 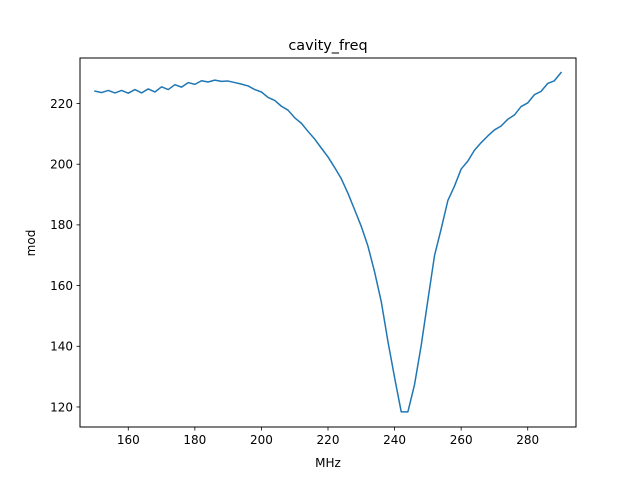 I want to click on x-tick-label: 260, so click(x=461, y=440).